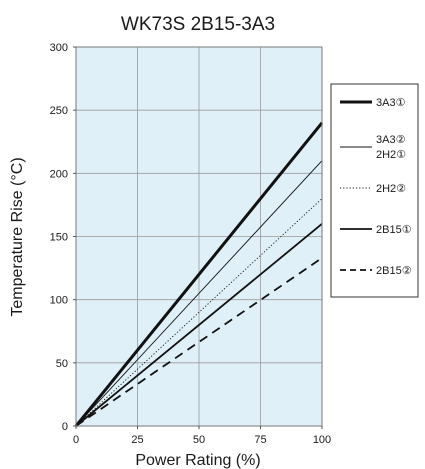 The height and width of the screenshot is (469, 425). Describe the element at coordinates (62, 364) in the screenshot. I see `y-tick-label: 50` at that location.